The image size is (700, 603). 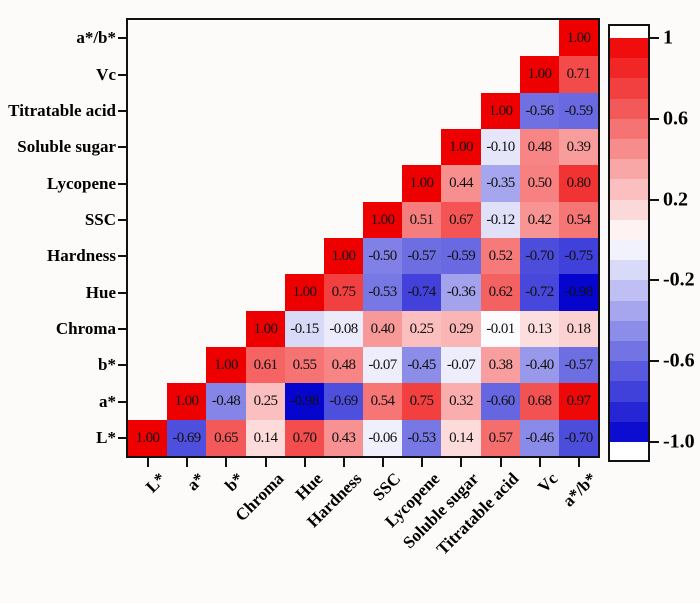 I want to click on matrix-cell: -0.08, so click(x=343, y=329).